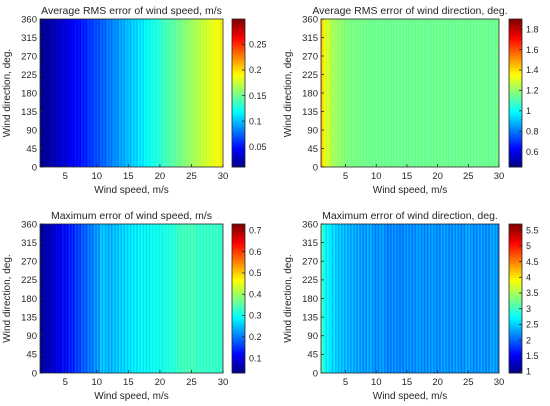 This screenshot has height=406, width=550. I want to click on heatmap-cells, so click(412, 298).